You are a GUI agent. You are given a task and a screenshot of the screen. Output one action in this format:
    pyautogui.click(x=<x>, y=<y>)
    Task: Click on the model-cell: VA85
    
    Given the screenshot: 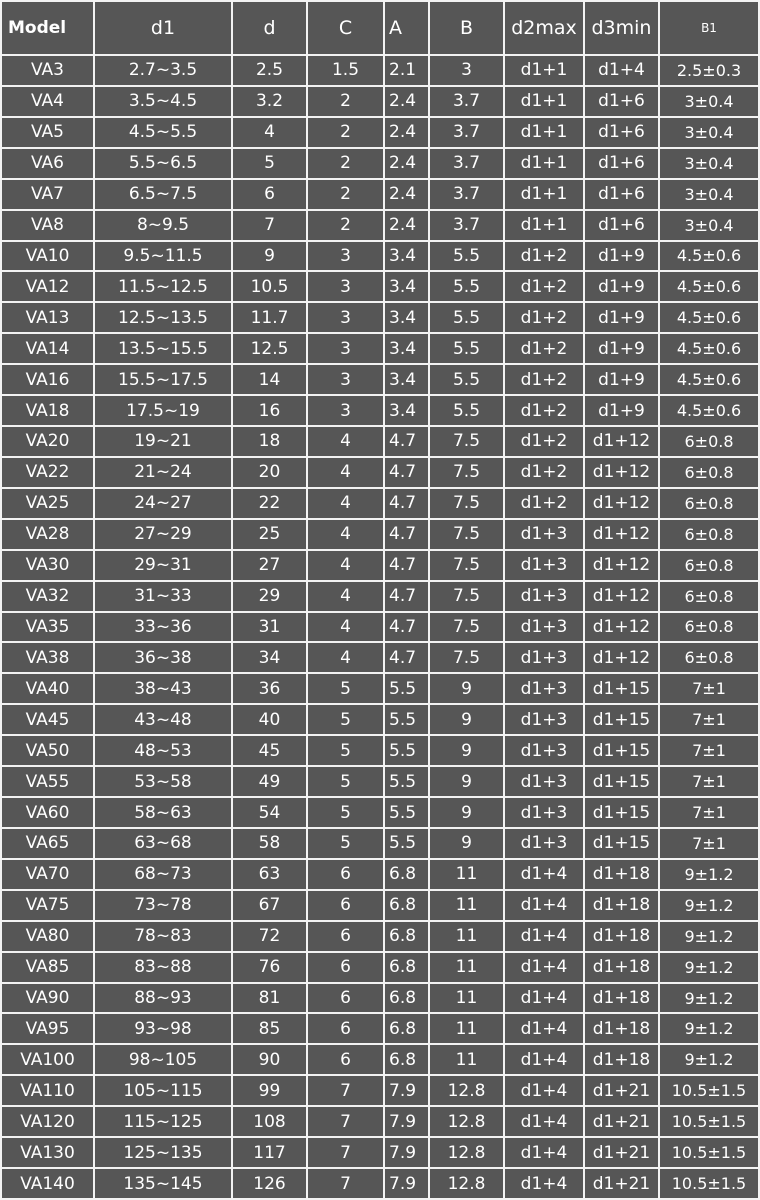 What is the action you would take?
    pyautogui.click(x=47, y=967)
    